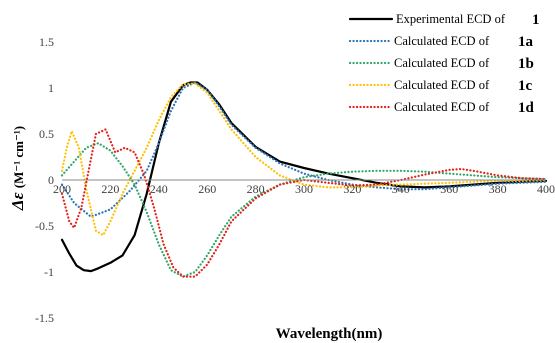  I want to click on x-tick-label: 380, so click(498, 189).